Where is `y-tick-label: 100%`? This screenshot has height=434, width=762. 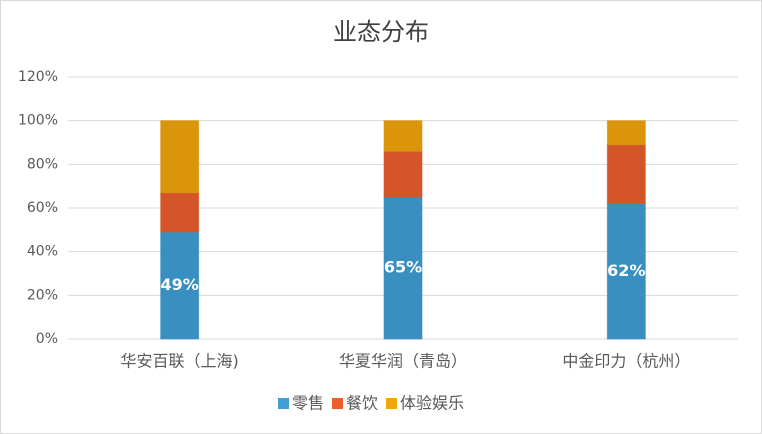 y-tick-label: 100% is located at coordinates (38, 121).